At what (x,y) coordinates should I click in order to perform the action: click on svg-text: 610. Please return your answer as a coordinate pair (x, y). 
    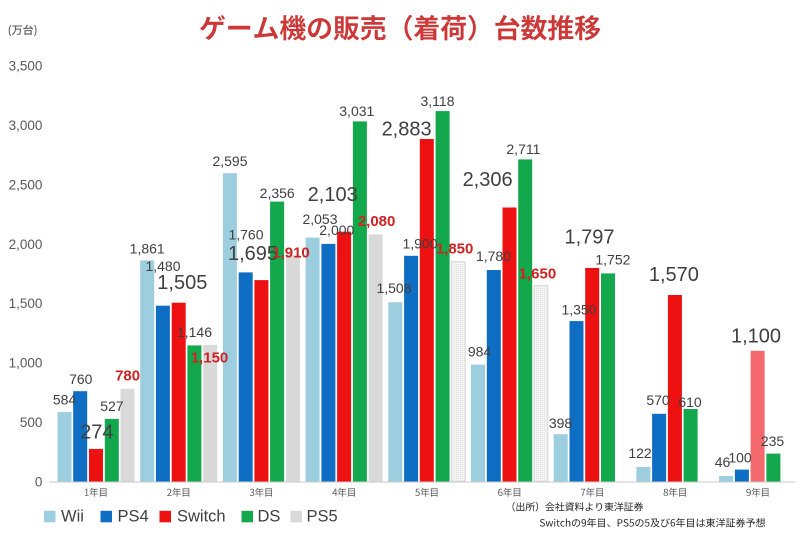
    Looking at the image, I should click on (690, 402).